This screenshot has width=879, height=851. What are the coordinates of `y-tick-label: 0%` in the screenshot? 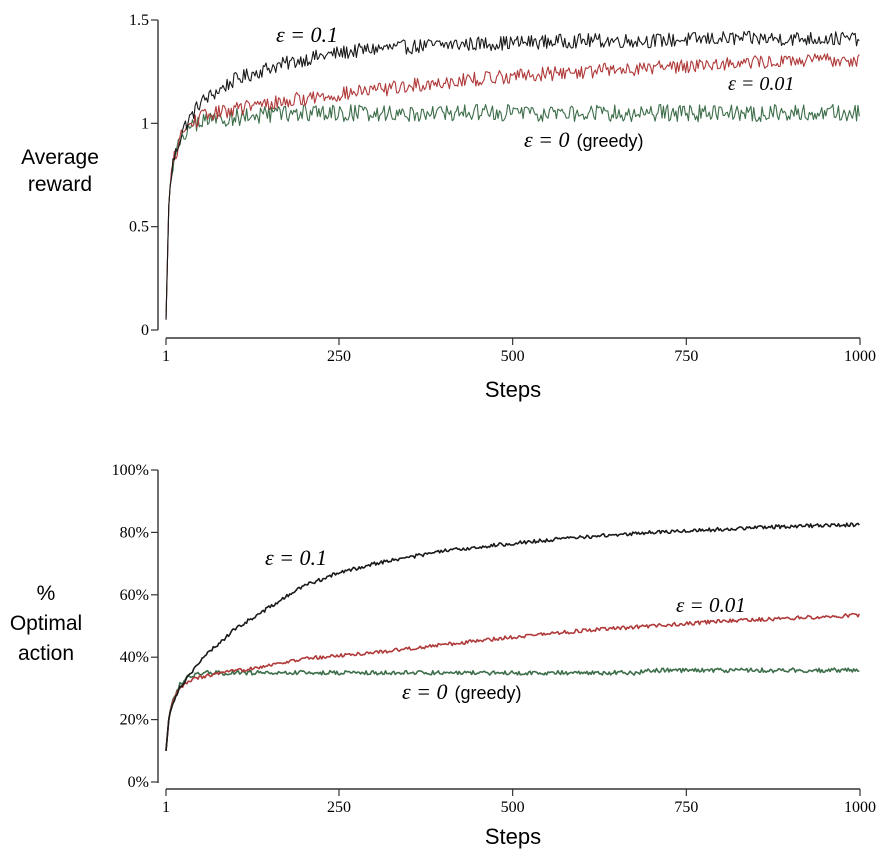 It's located at (138, 782).